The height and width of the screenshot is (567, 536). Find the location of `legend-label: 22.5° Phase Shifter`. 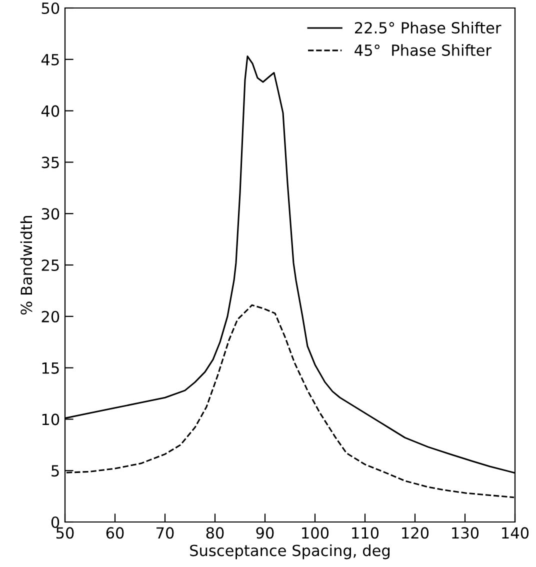

legend-label: 22.5° Phase Shifter is located at coordinates (428, 28).